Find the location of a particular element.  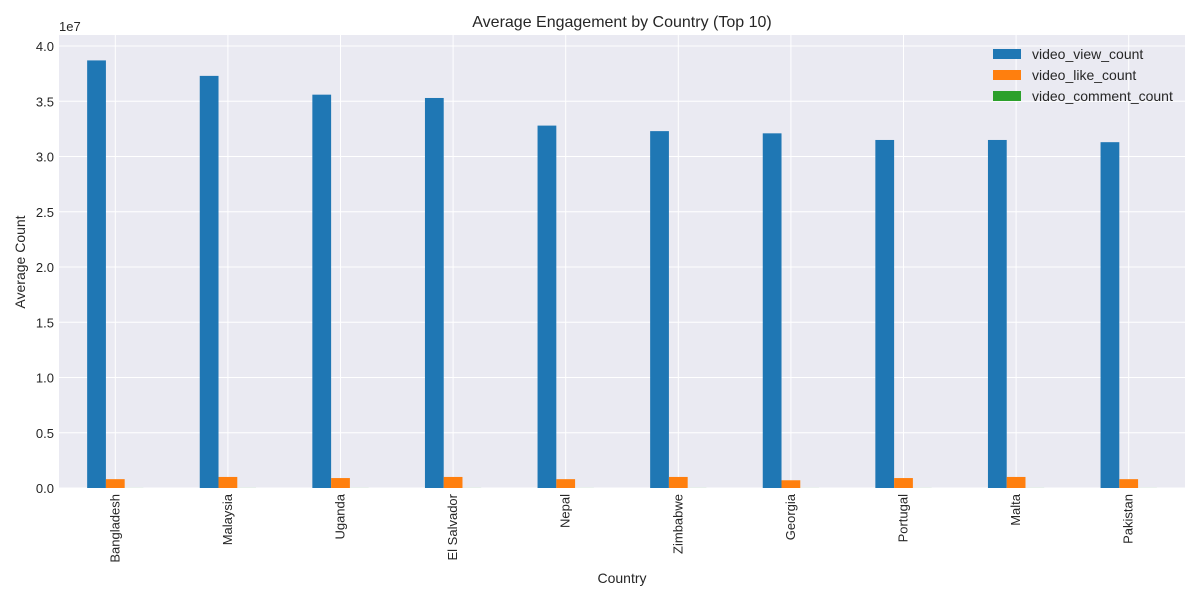

y-tick-label: 0.5 is located at coordinates (45, 433).